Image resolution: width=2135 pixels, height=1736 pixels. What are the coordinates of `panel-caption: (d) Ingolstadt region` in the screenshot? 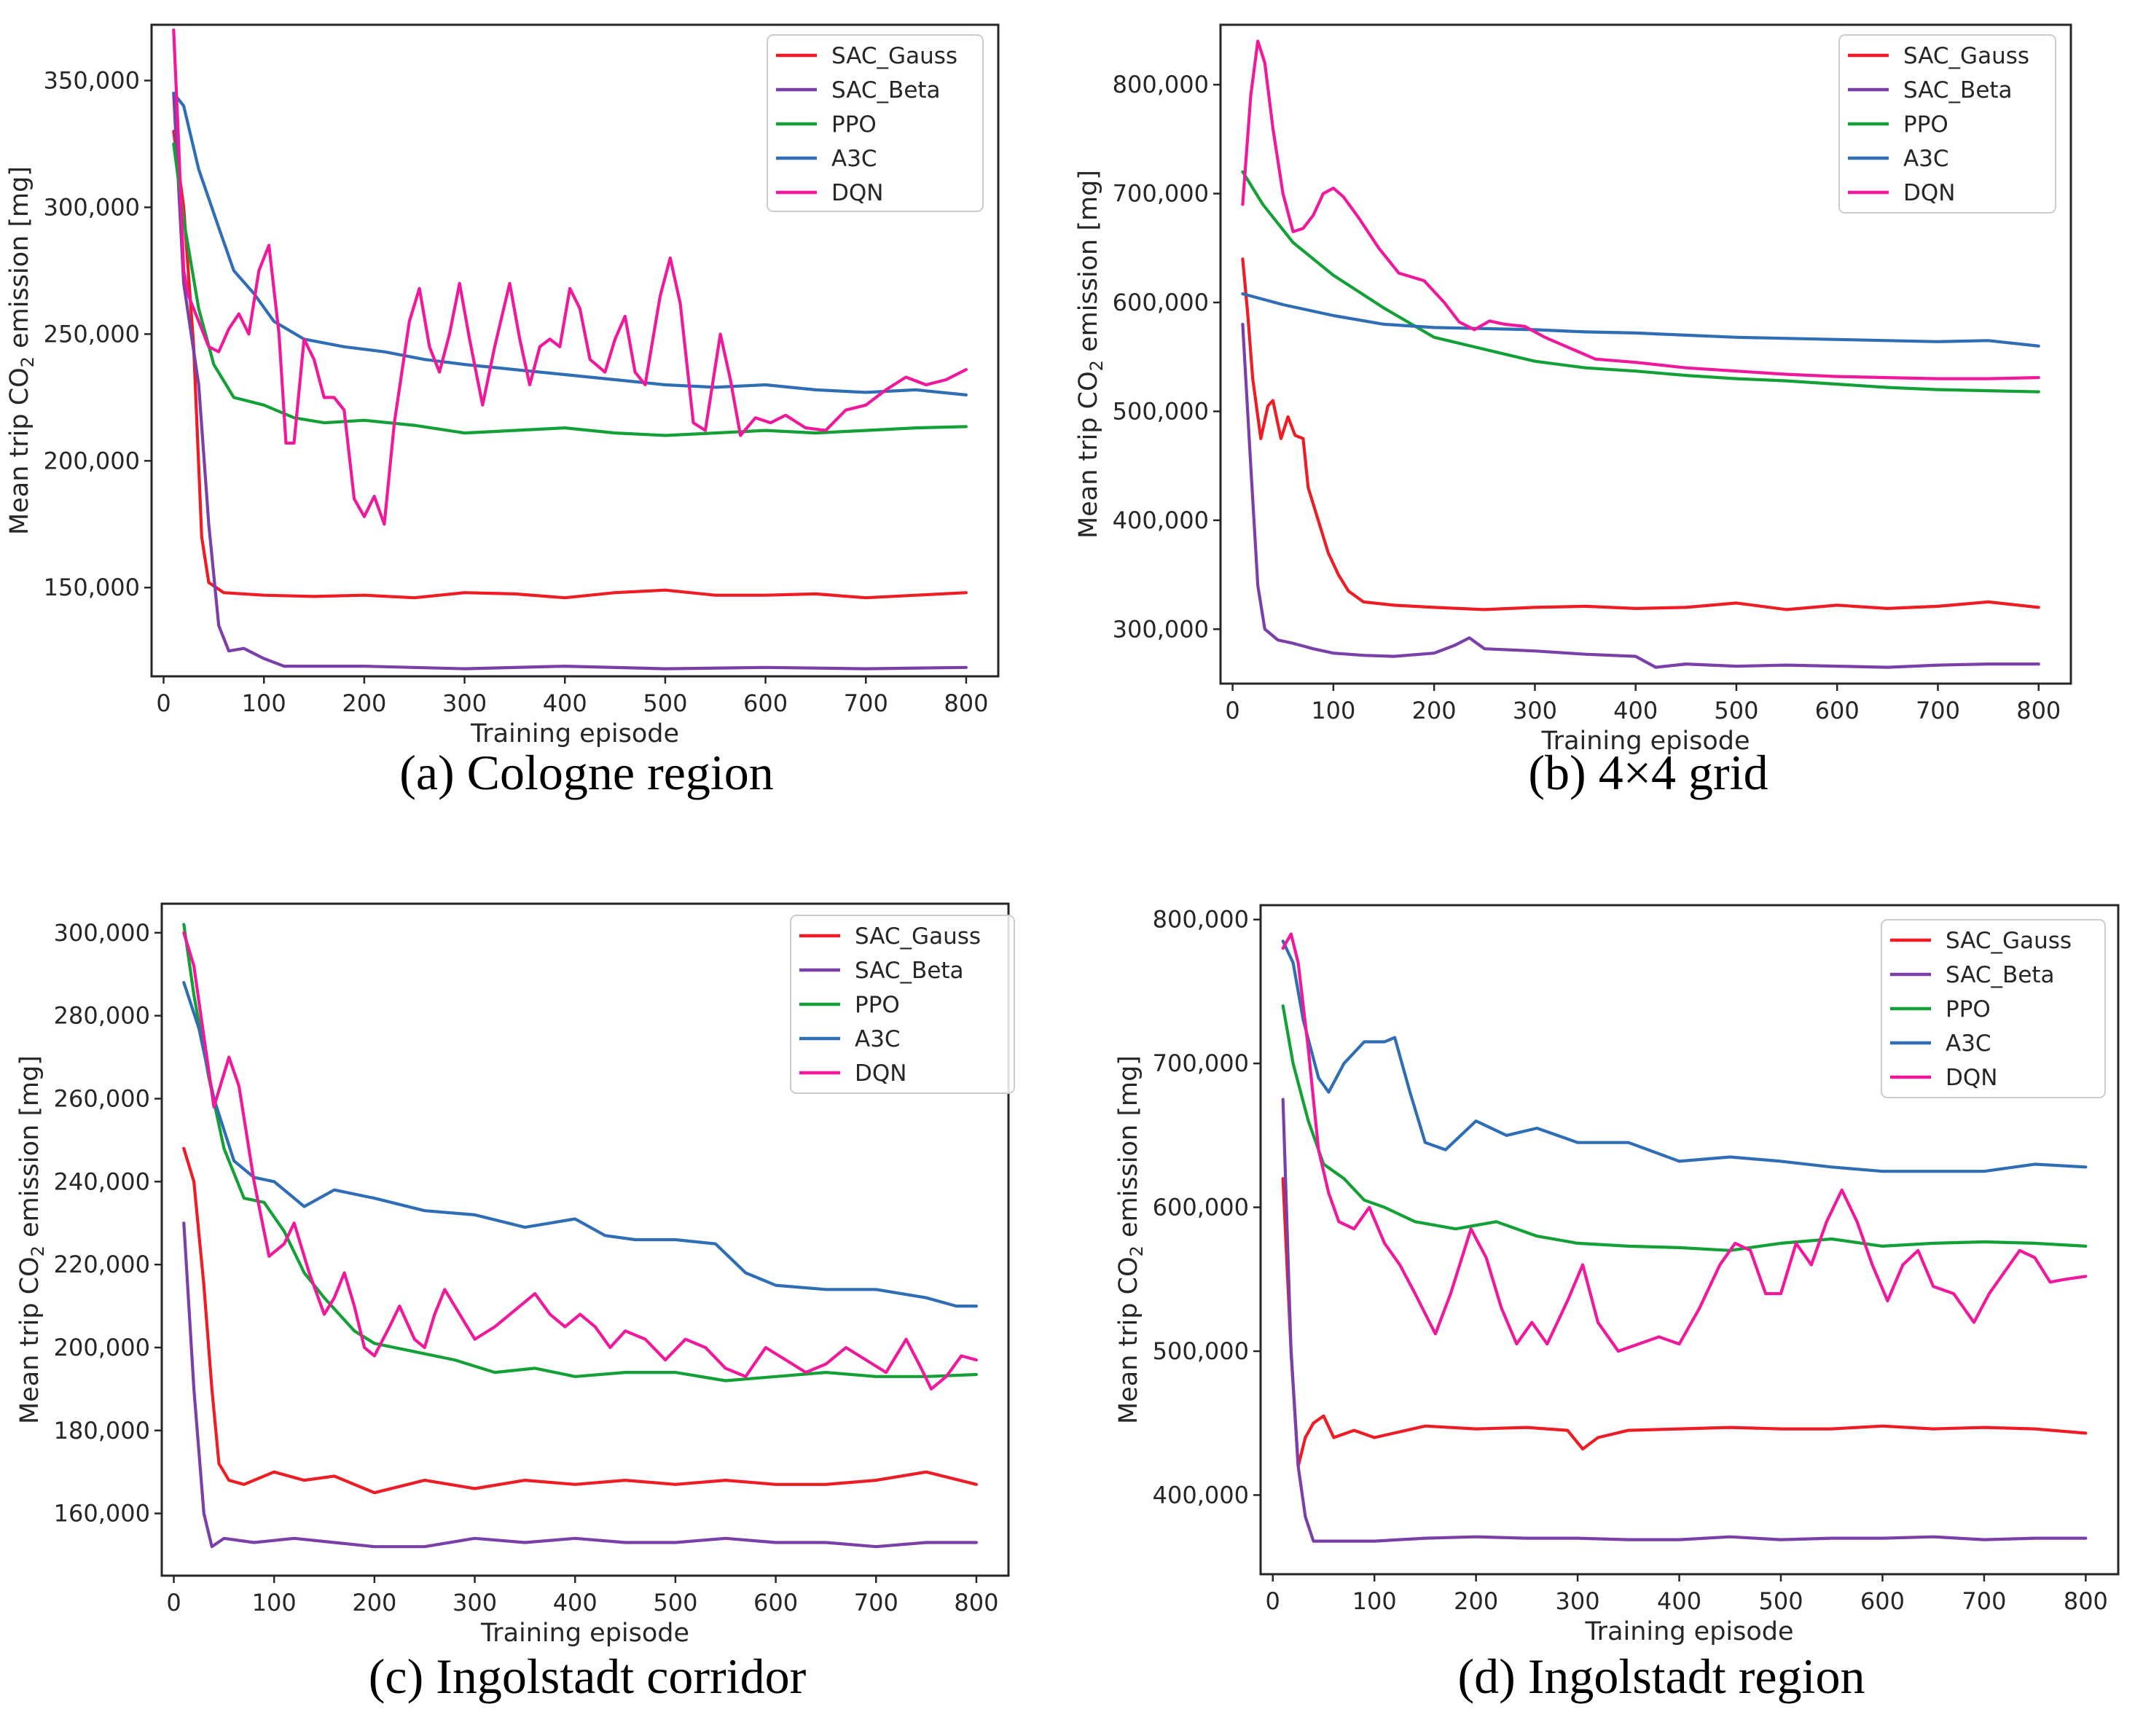 It's located at (1661, 1676).